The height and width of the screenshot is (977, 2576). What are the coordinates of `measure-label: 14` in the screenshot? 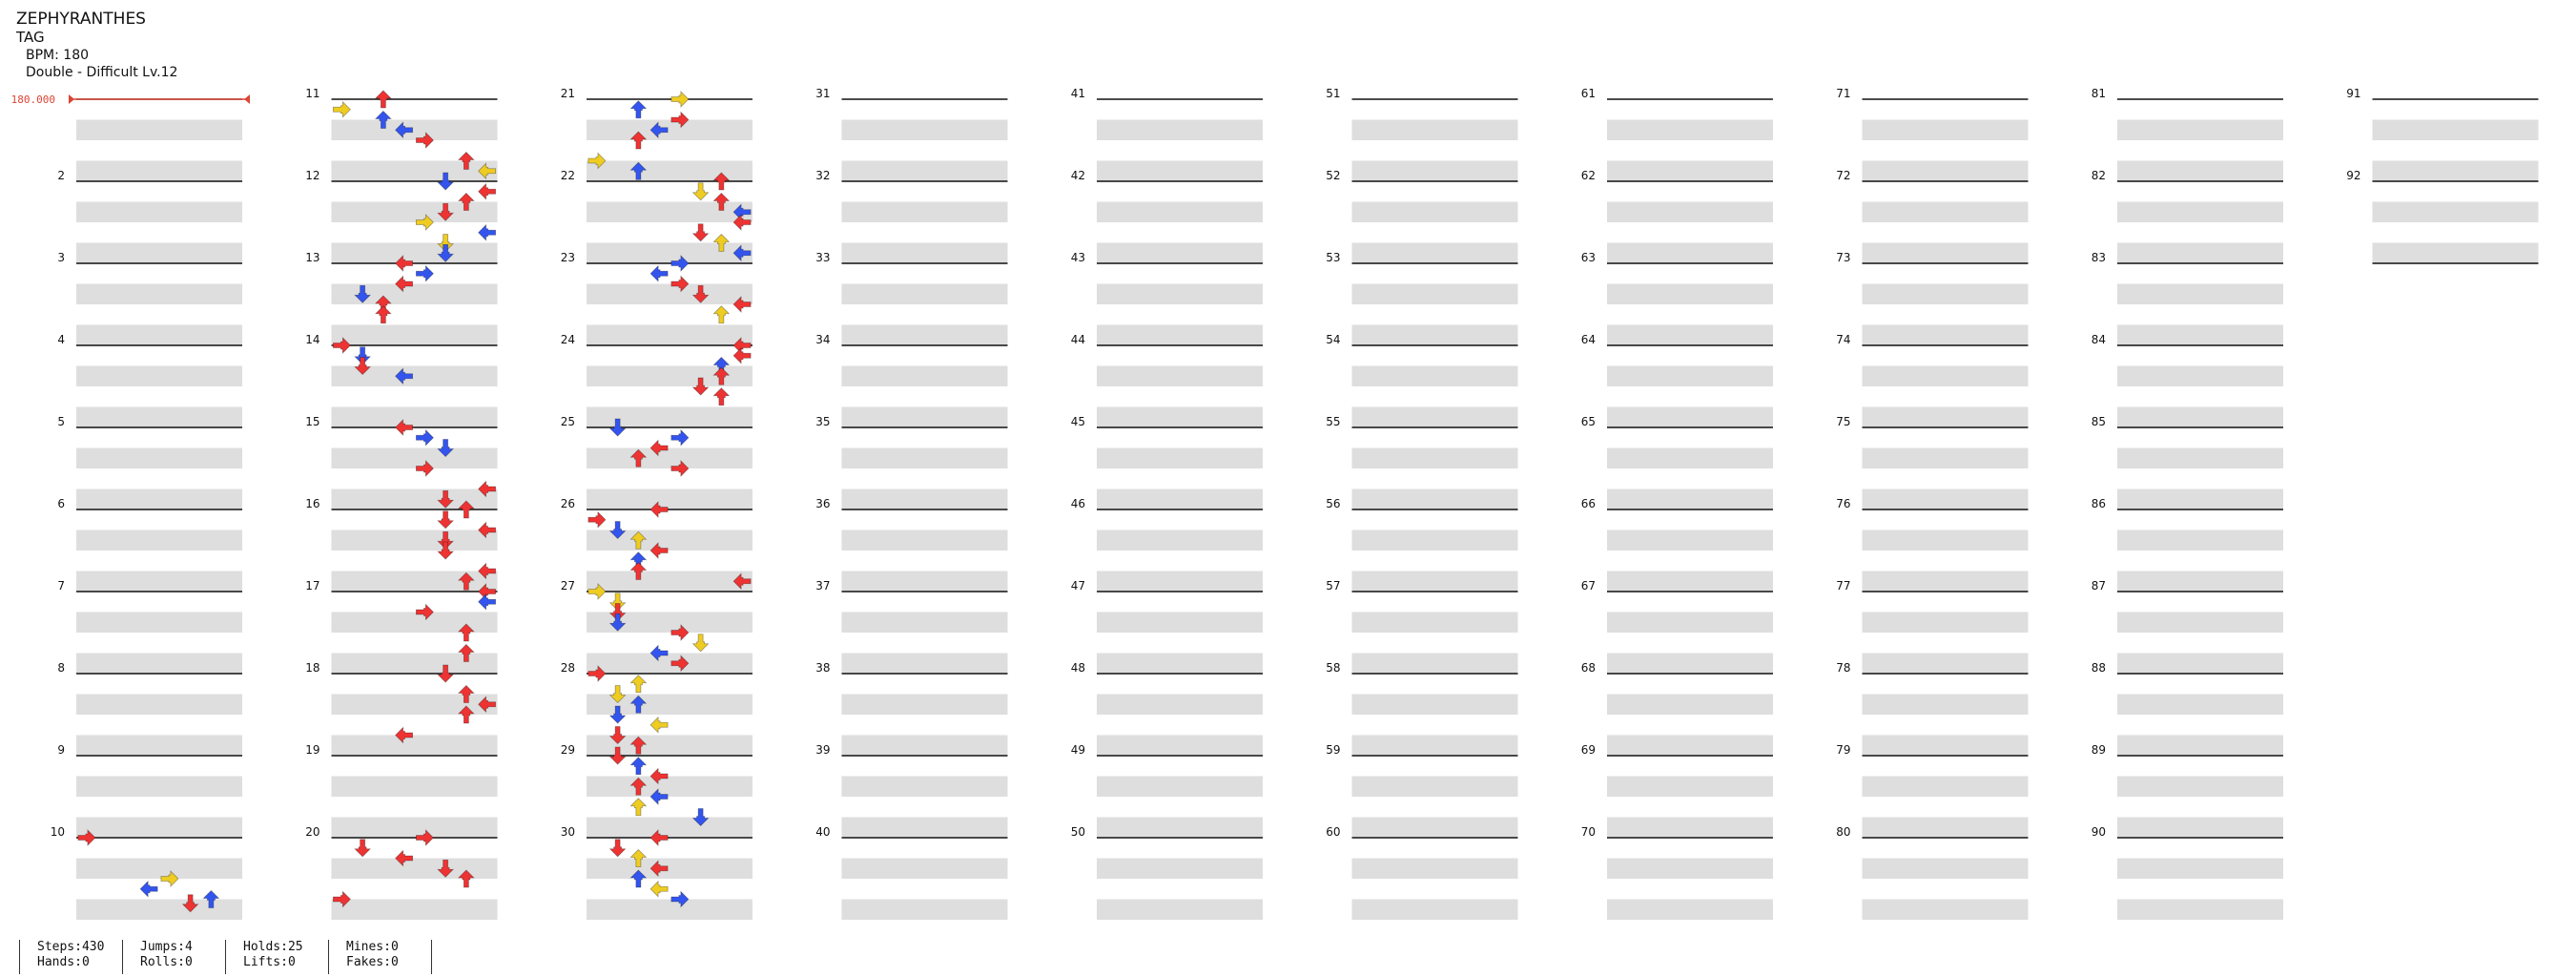 It's located at (312, 339).